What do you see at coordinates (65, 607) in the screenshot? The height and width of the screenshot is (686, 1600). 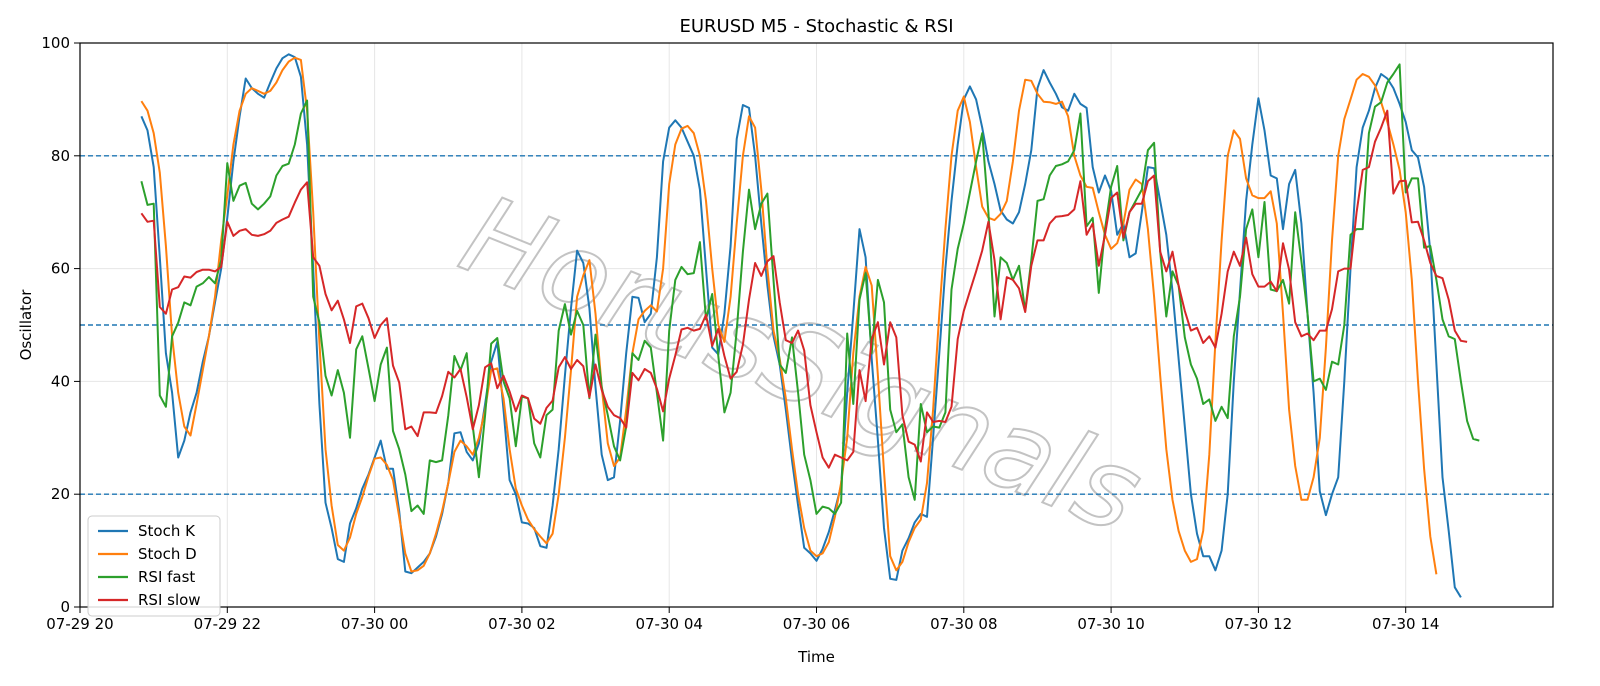 I see `y-tick-label: 0` at bounding box center [65, 607].